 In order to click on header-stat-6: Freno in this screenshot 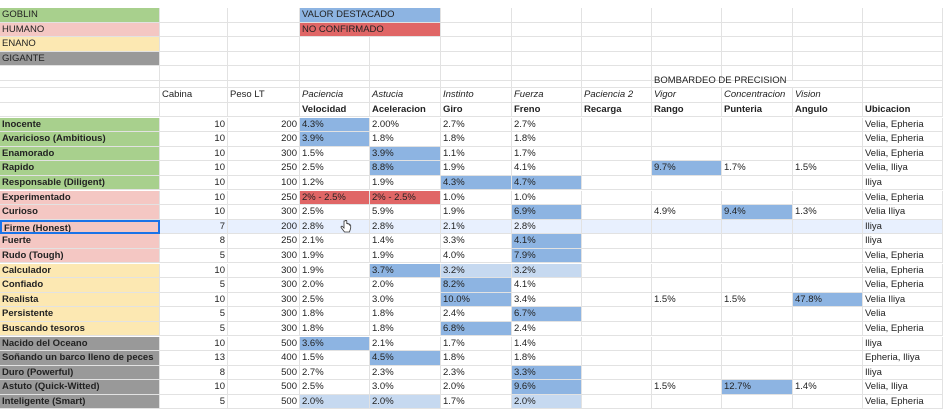, I will do `click(547, 110)`.